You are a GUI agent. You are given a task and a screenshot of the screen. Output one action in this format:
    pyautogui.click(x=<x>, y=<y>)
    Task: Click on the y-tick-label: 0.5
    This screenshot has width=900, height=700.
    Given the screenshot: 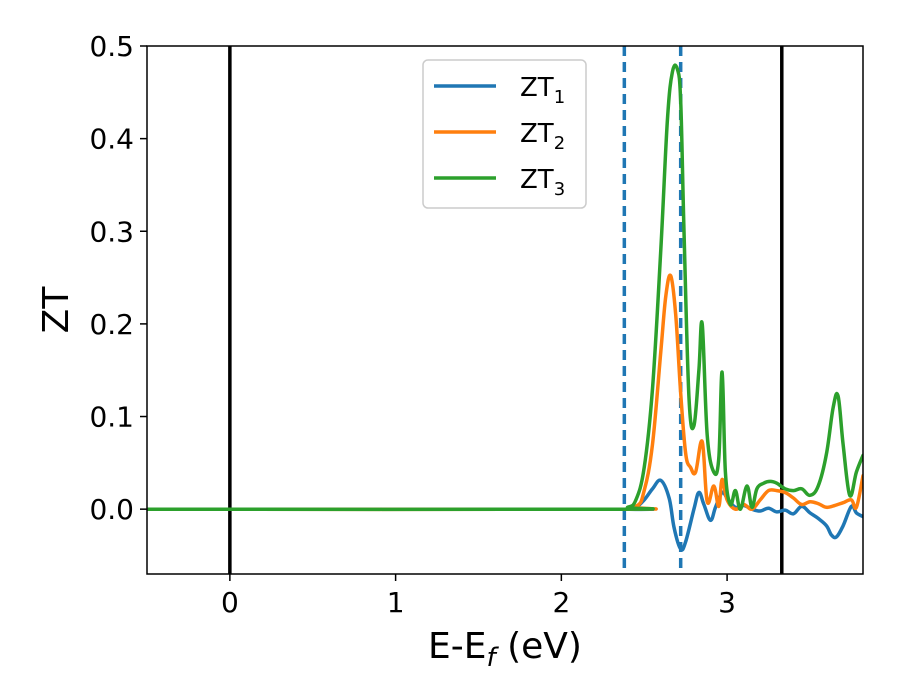 What is the action you would take?
    pyautogui.click(x=111, y=46)
    